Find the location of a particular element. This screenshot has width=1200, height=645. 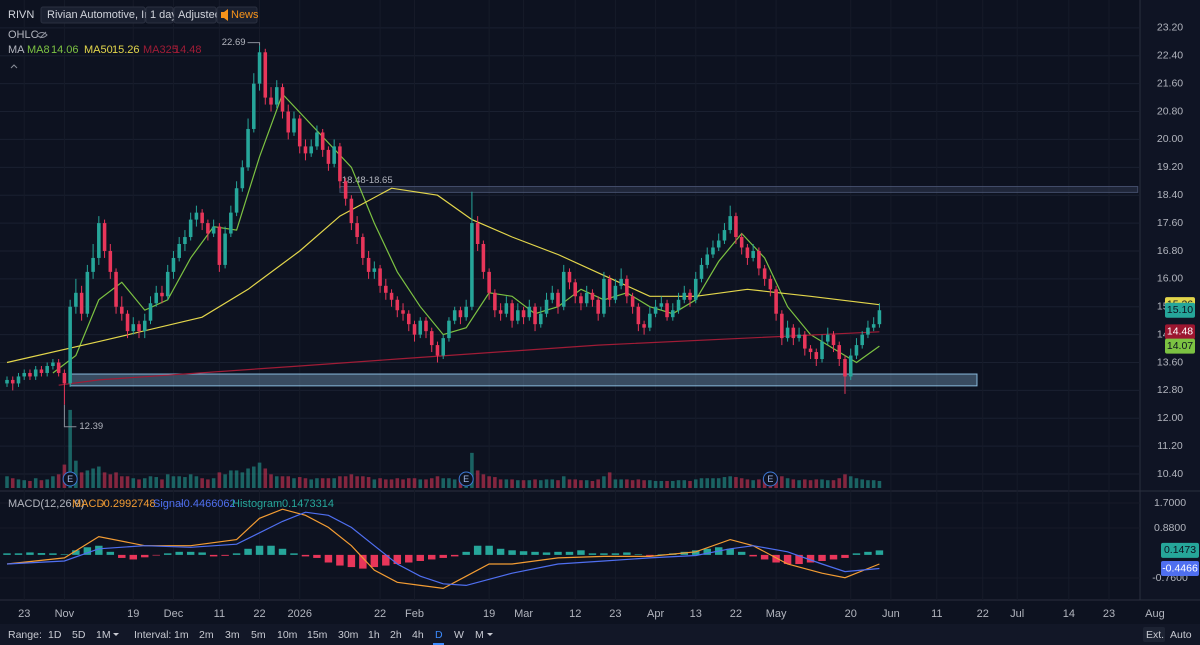

interval-button: D is located at coordinates (439, 635).